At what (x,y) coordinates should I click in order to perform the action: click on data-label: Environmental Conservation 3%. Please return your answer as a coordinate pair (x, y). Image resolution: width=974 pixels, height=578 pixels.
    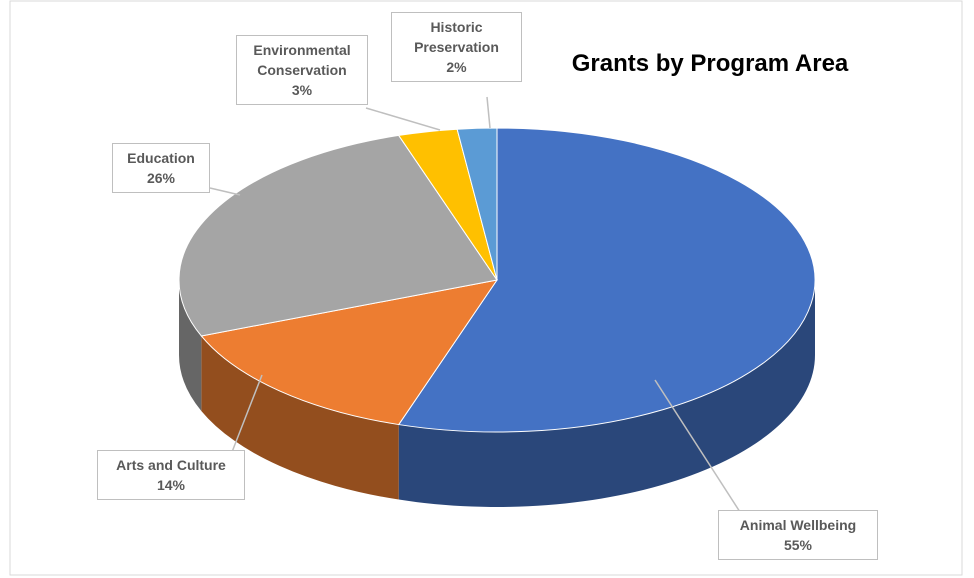
    Looking at the image, I should click on (302, 70).